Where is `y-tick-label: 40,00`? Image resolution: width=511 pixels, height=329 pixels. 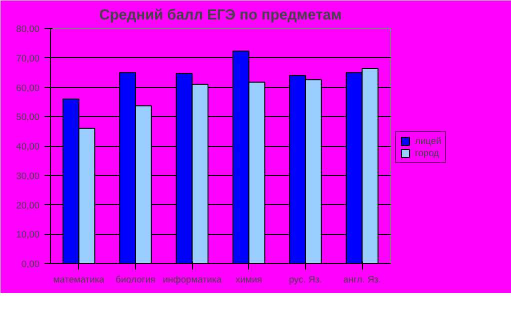
y-tick-label: 40,00 is located at coordinates (28, 147).